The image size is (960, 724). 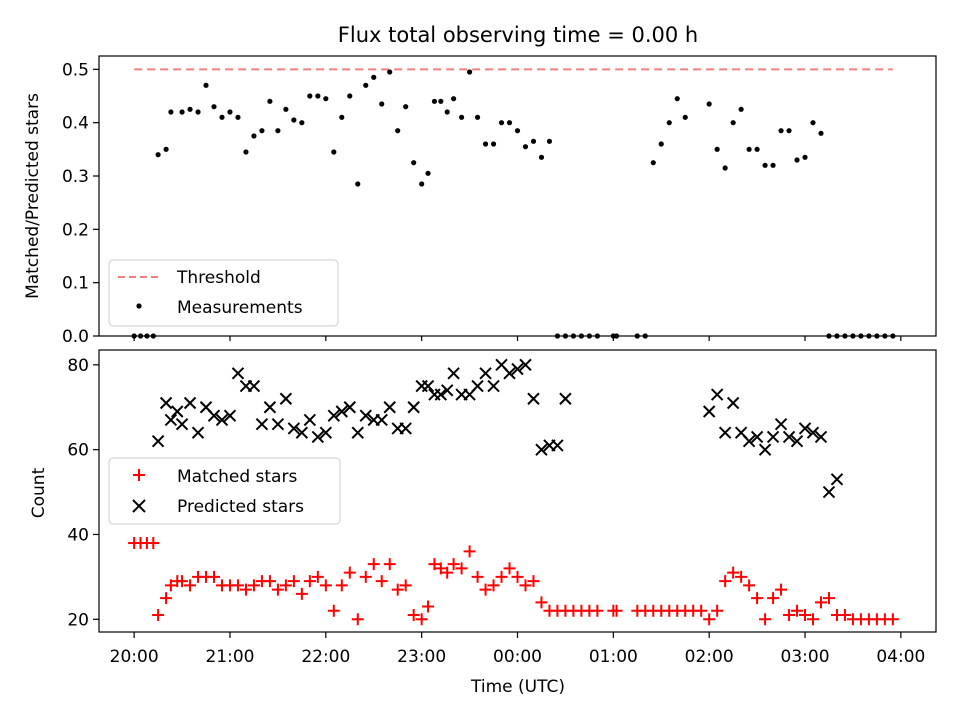 I want to click on bottom-legend: Matched stars Predicted stars, so click(x=224, y=491).